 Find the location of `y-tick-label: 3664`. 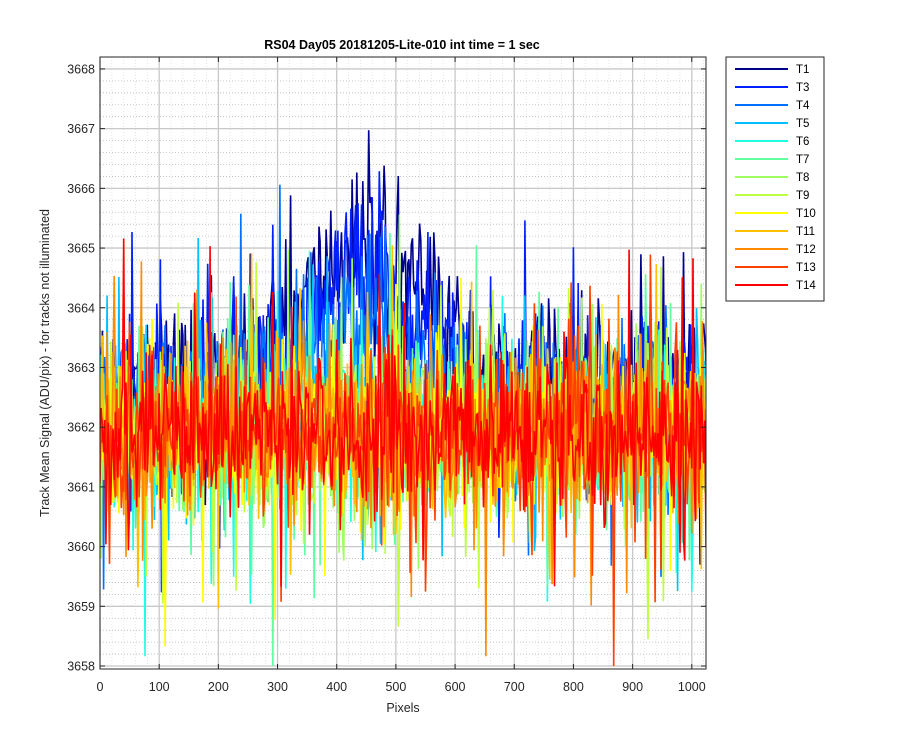

y-tick-label: 3664 is located at coordinates (81, 308).